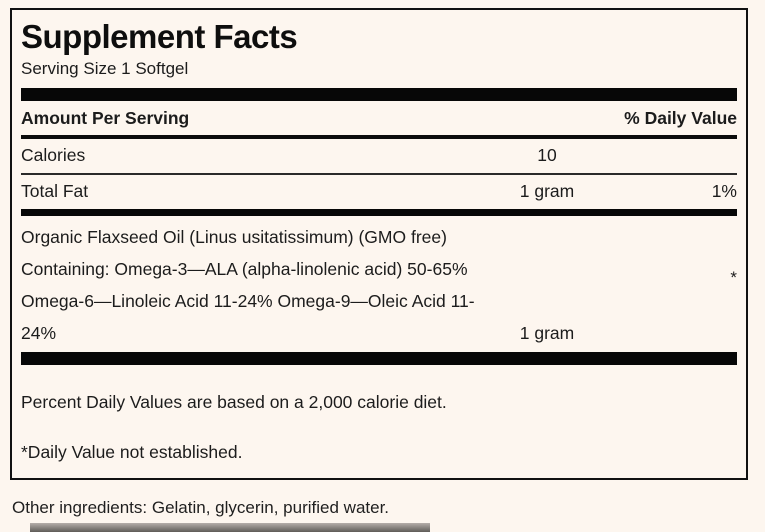 The height and width of the screenshot is (532, 765). What do you see at coordinates (39, 333) in the screenshot?
I see `flaxseed-line-4-text: 24%` at bounding box center [39, 333].